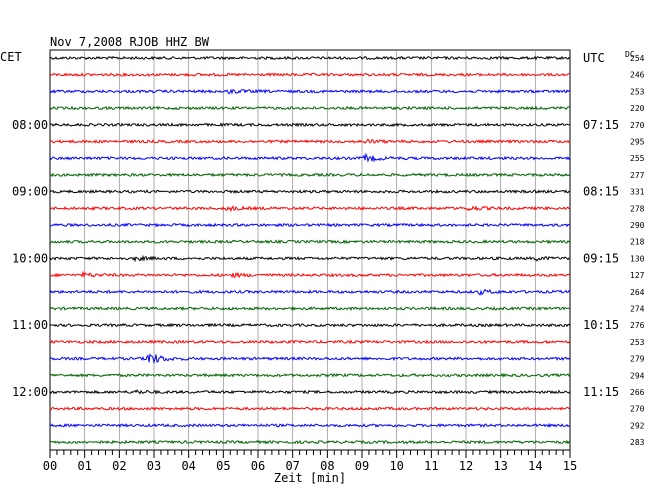  I want to click on dc-value: 266, so click(637, 392).